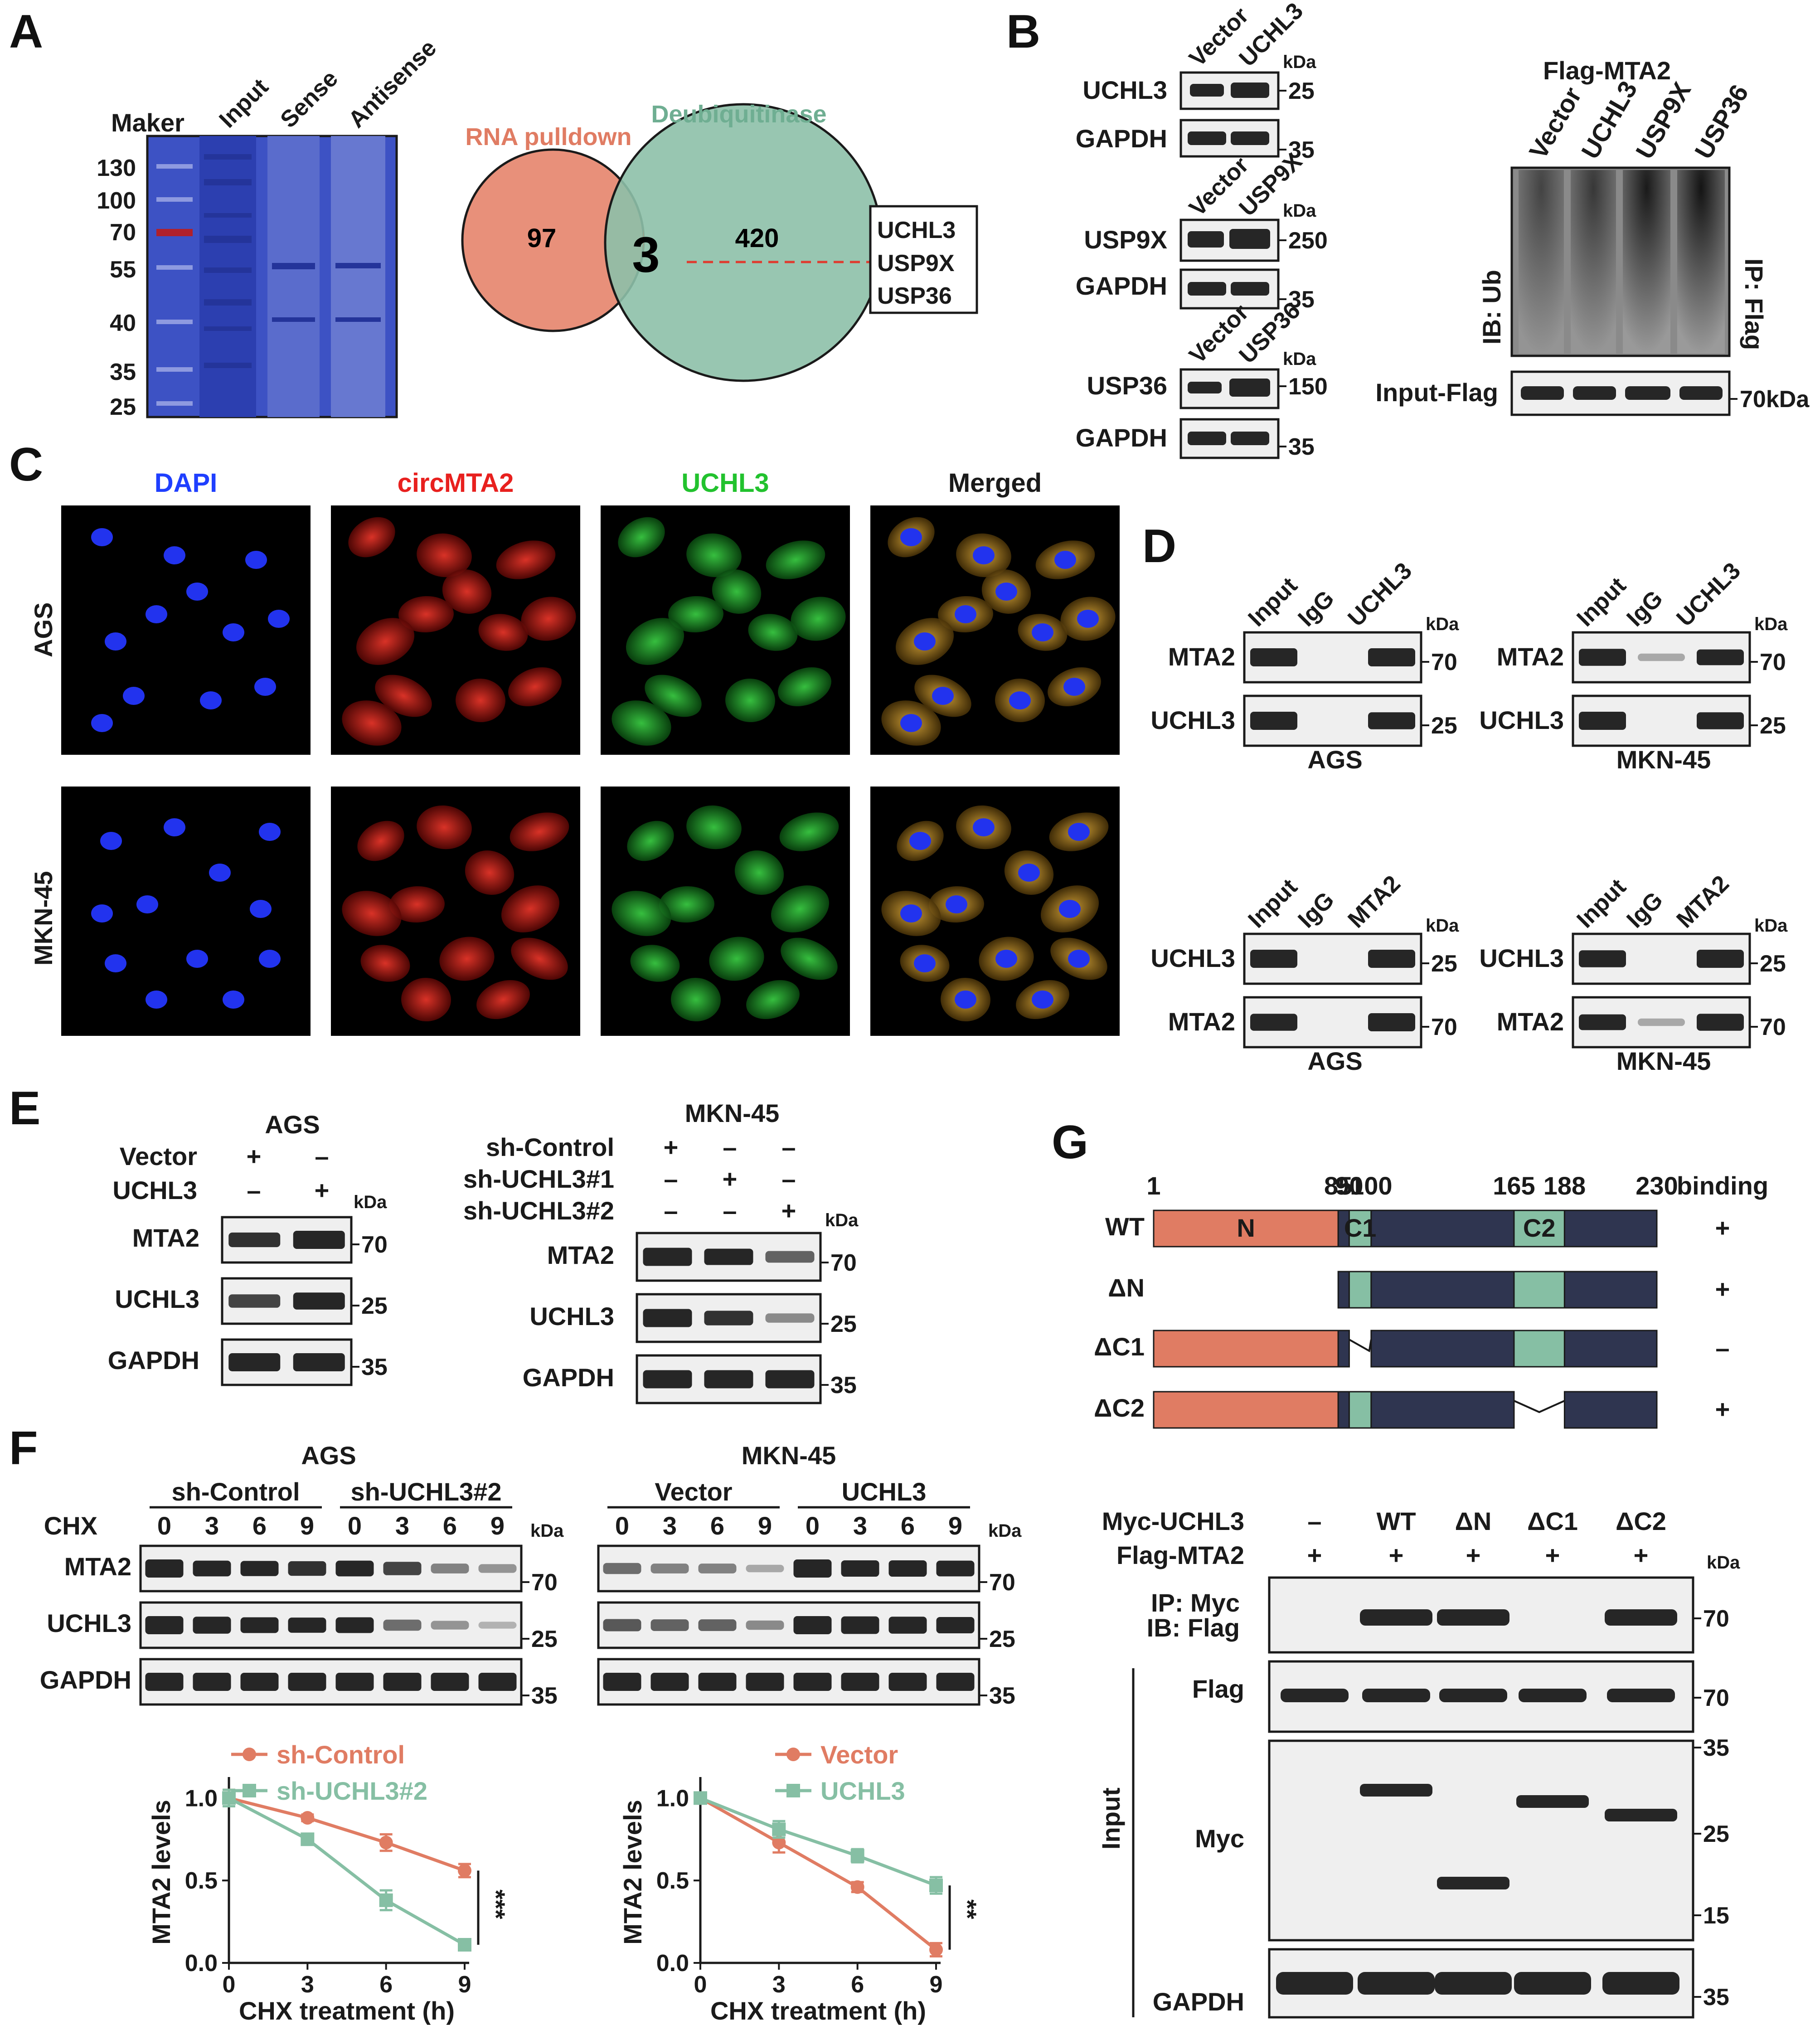  I want to click on gel-marker: 55, so click(123, 270).